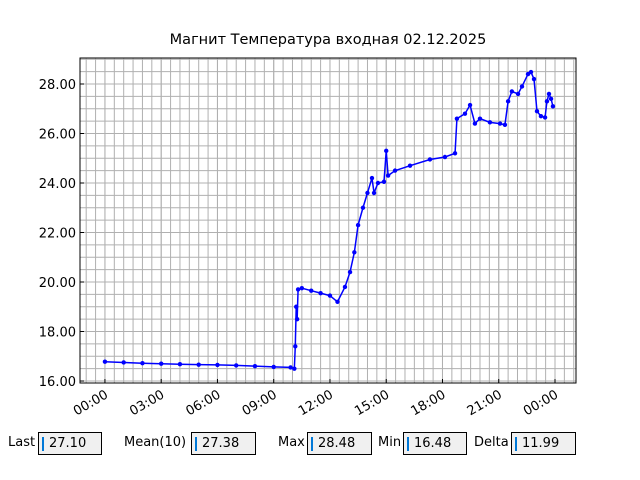 This screenshot has height=480, width=640. Describe the element at coordinates (57, 283) in the screenshot. I see `y-tick-label: 20.00` at that location.